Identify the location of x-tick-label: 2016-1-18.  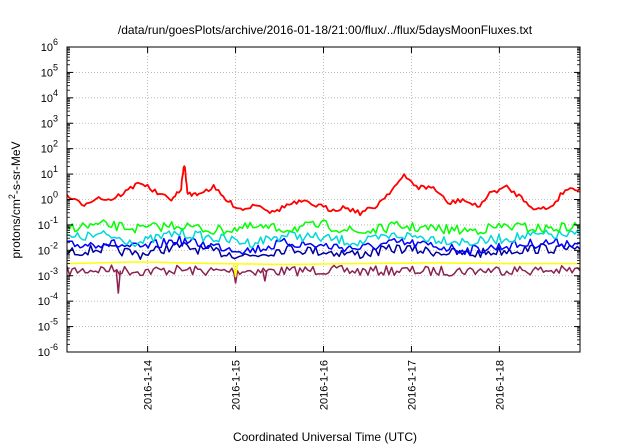
(500, 385).